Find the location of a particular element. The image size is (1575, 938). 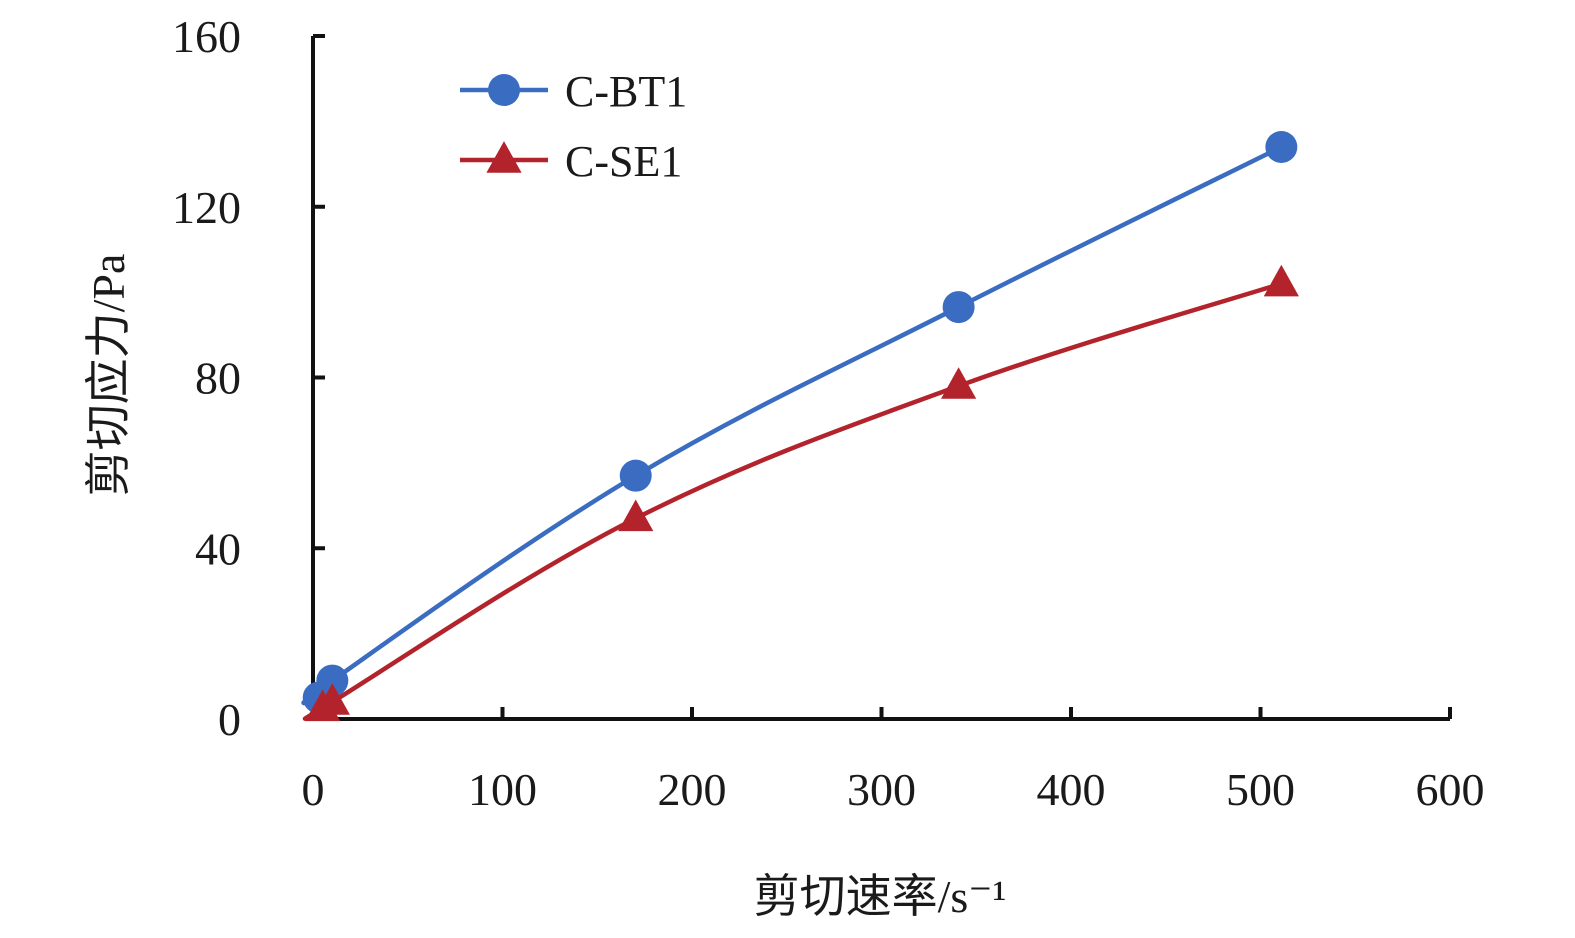

y-tick-label: 120 is located at coordinates (206, 207).